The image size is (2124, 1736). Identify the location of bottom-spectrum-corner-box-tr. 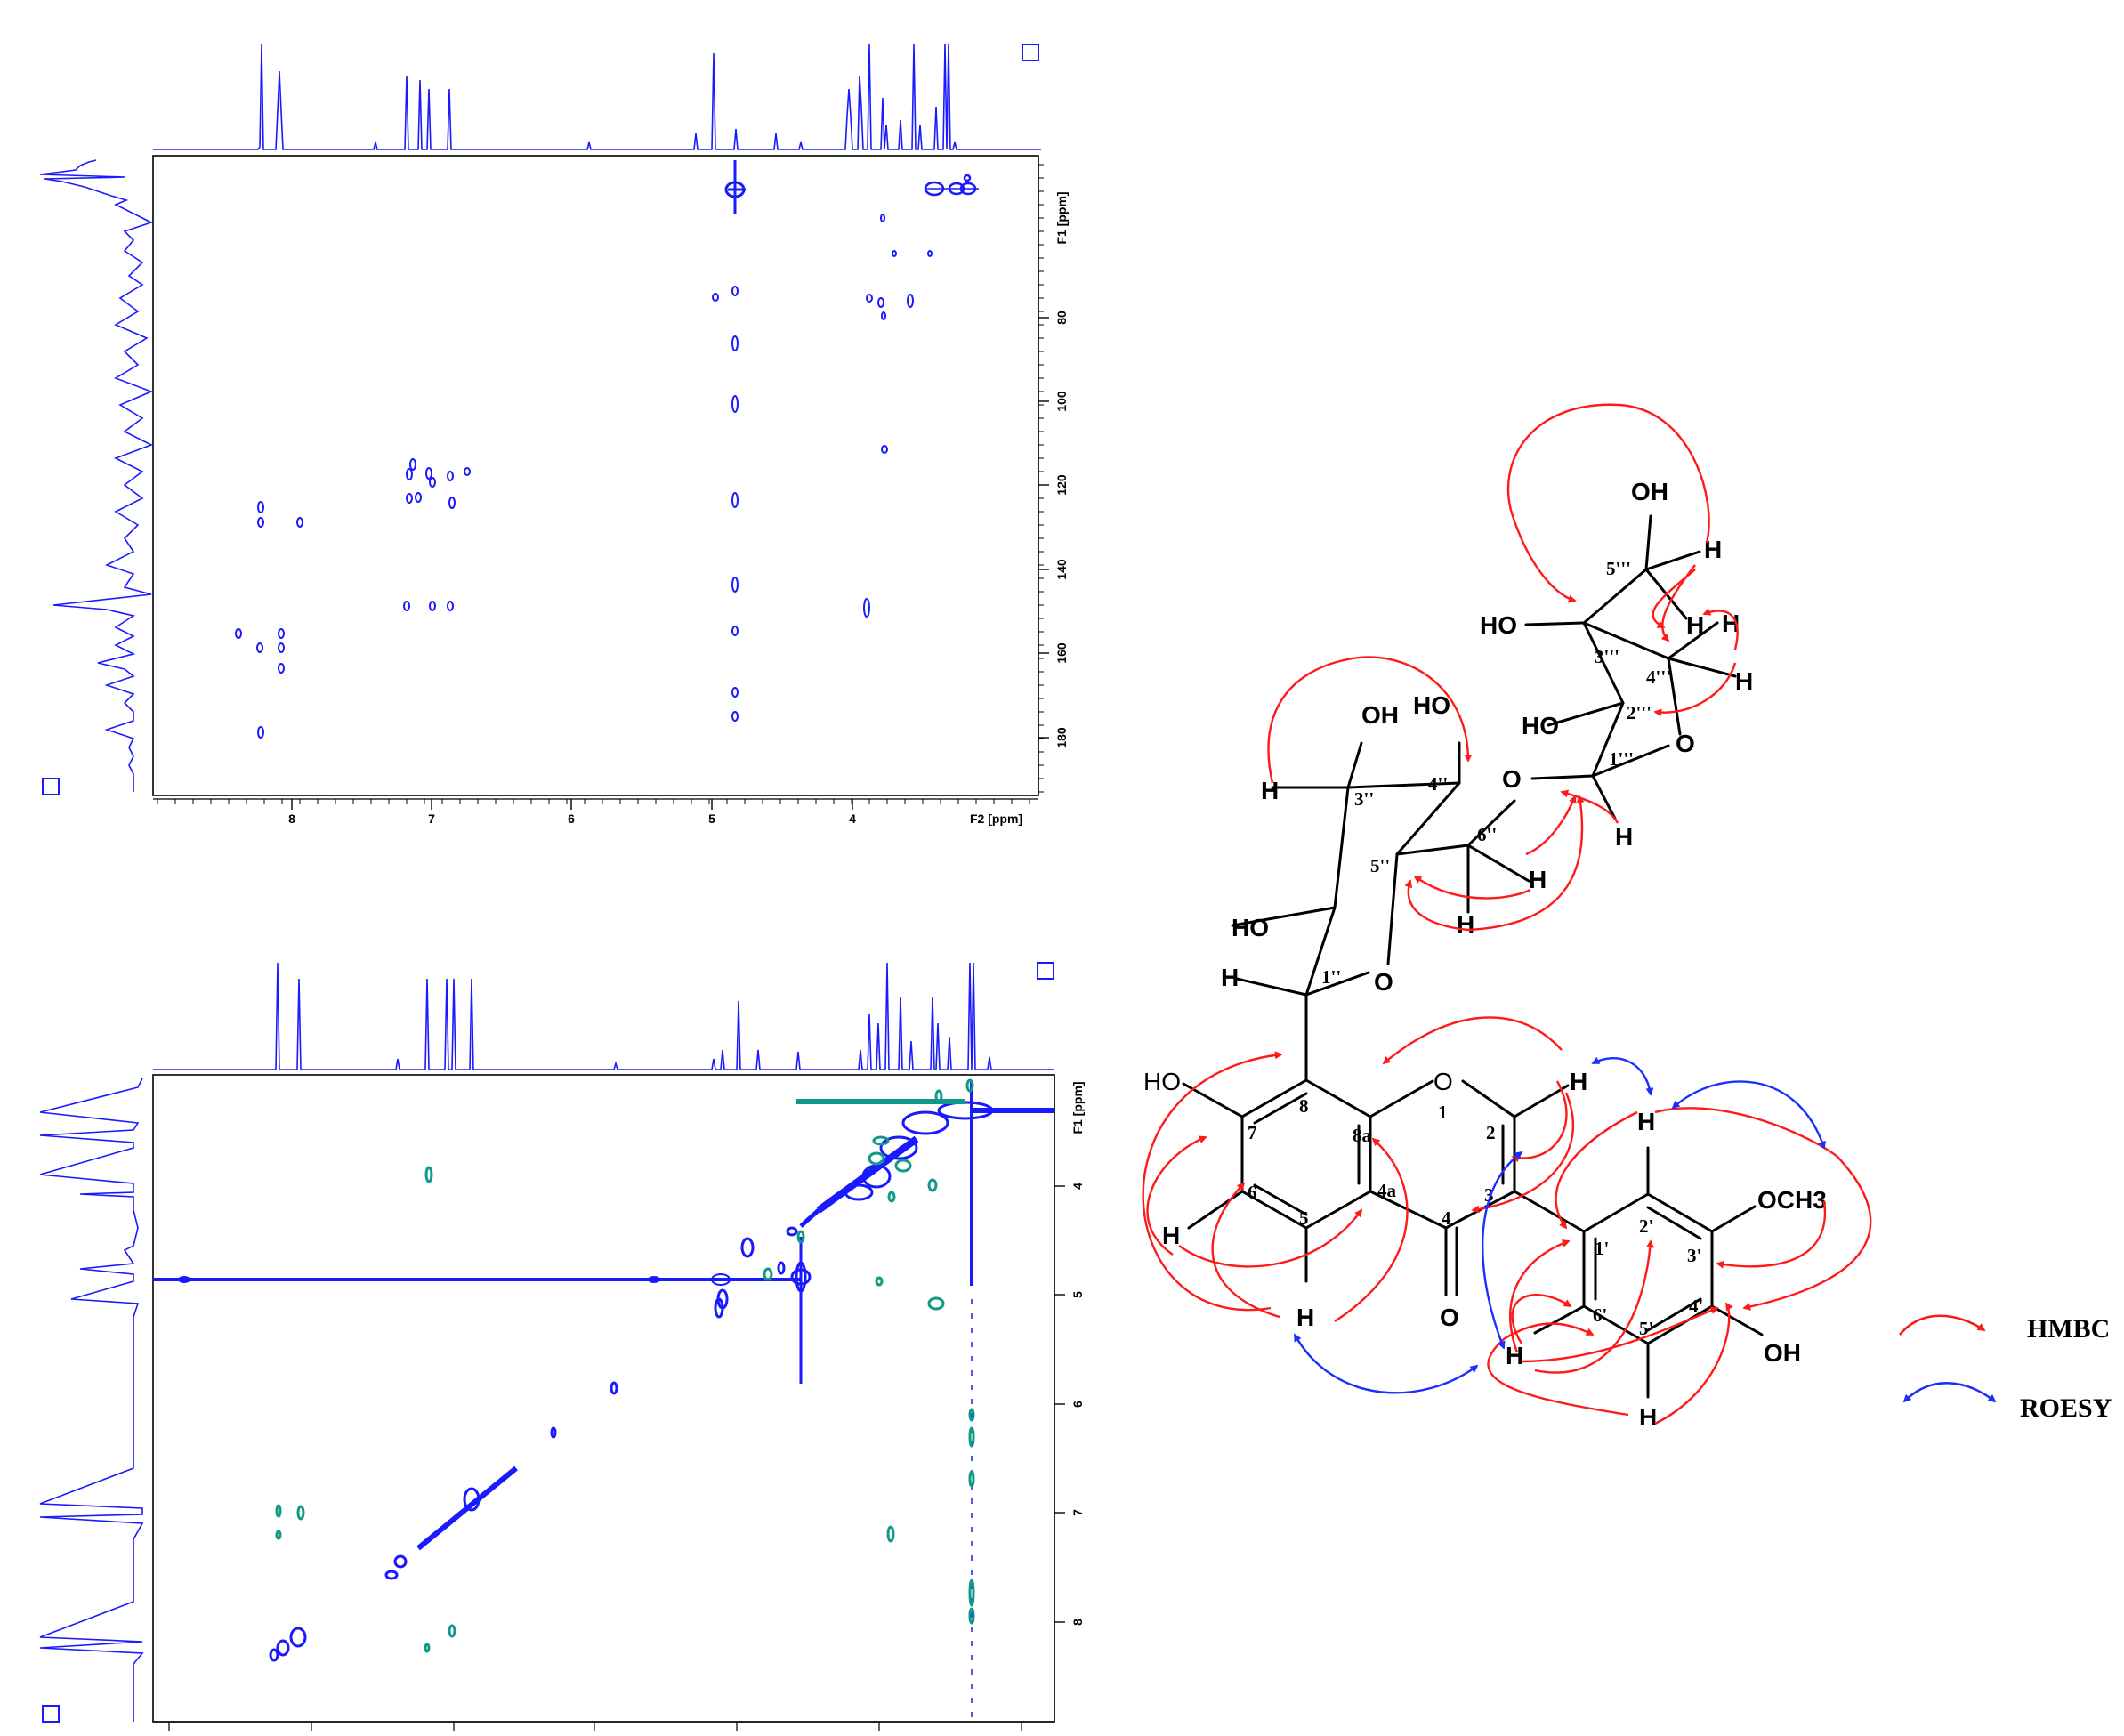
(1045, 971).